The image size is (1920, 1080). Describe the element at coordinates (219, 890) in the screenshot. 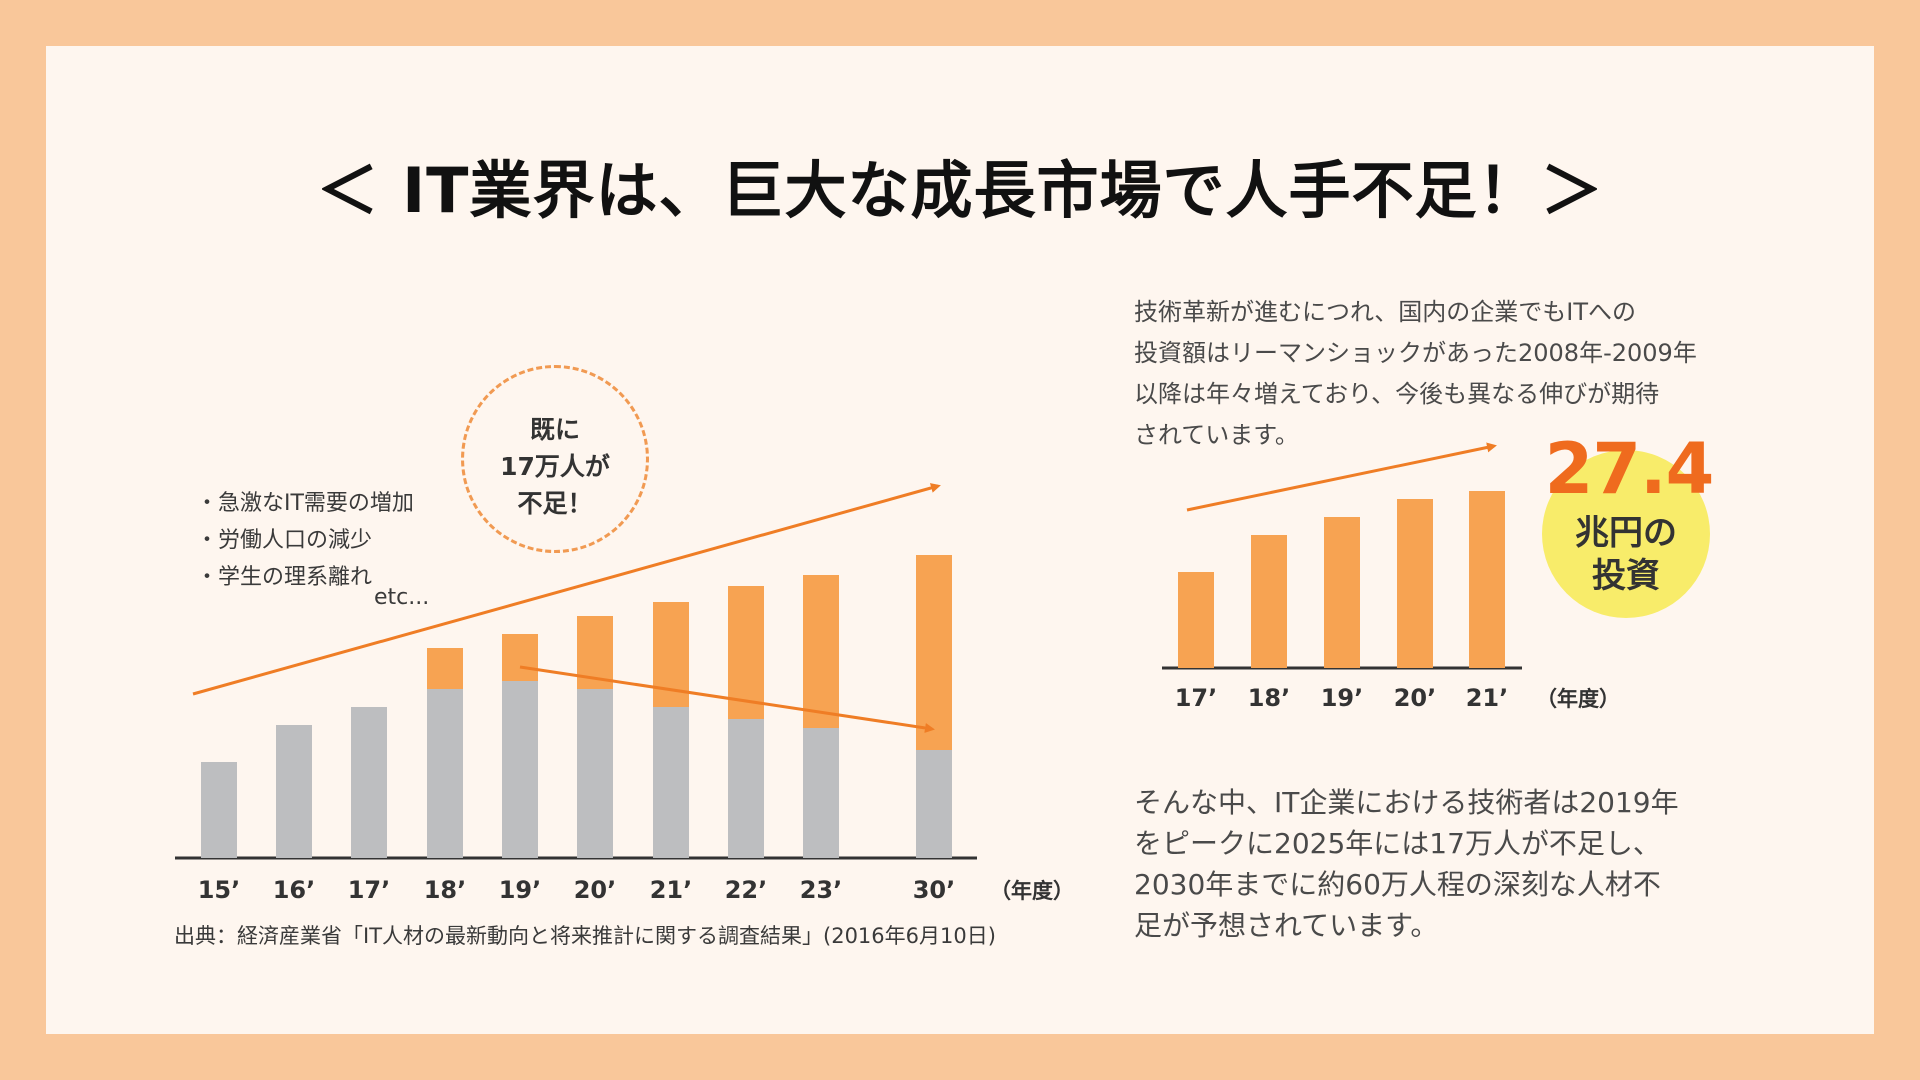

I see `left-tick-label: 15’` at that location.